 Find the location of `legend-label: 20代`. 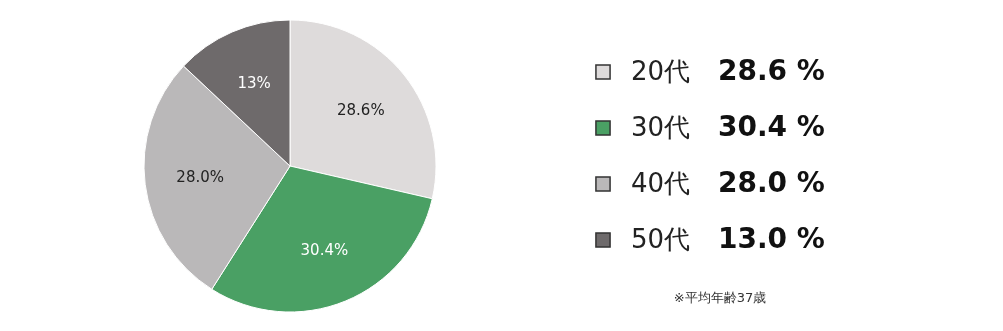

legend-label: 20代 is located at coordinates (661, 71).